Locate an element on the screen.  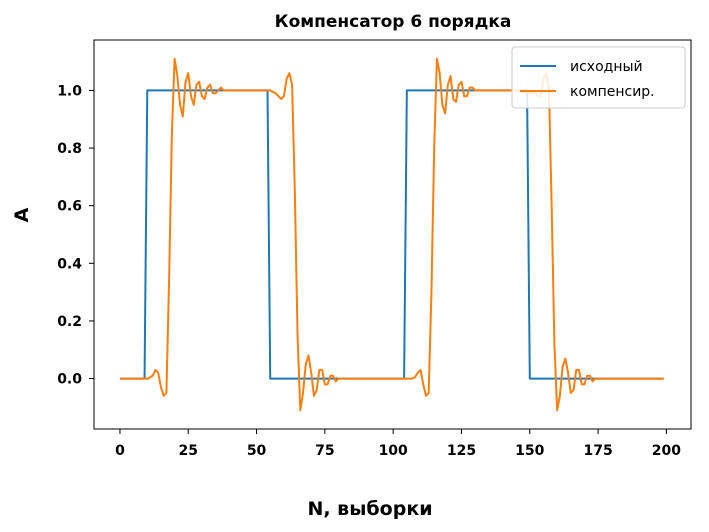
y-tick-label: 0.4 is located at coordinates (69, 264).